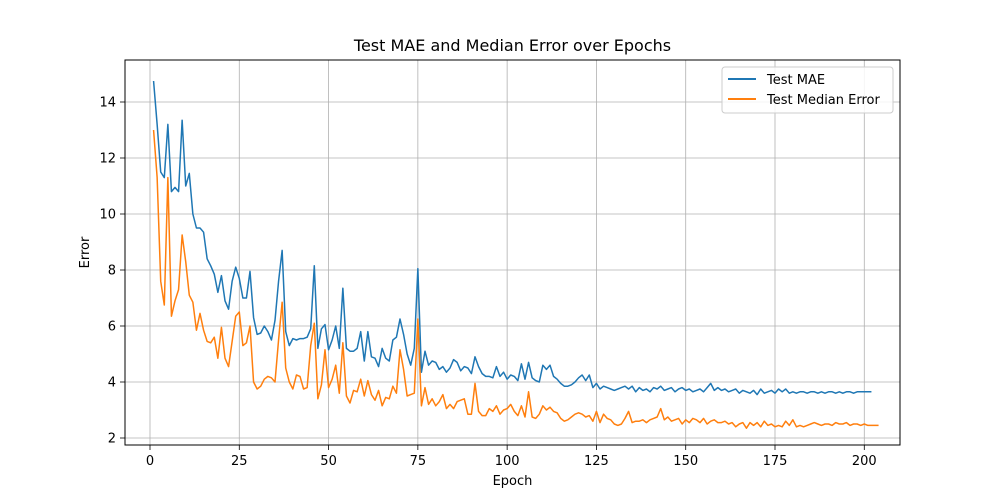 The width and height of the screenshot is (1000, 500). Describe the element at coordinates (112, 383) in the screenshot. I see `y-tick-label: 4` at that location.